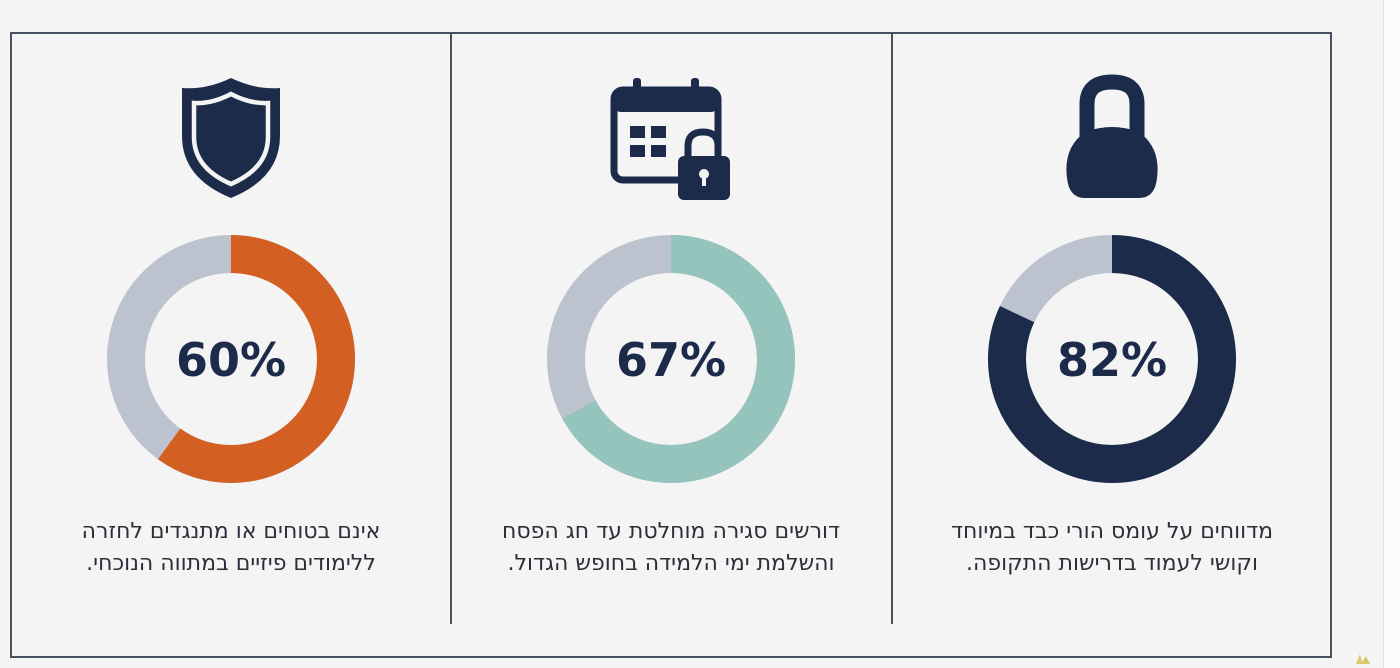  I want to click on donut-chart: 82%, so click(1112, 359).